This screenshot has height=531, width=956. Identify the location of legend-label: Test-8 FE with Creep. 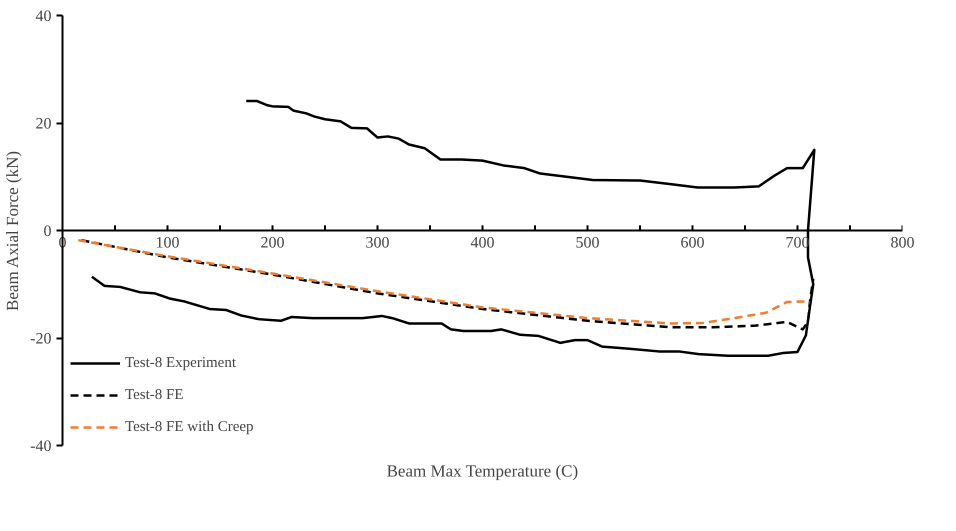
(189, 427).